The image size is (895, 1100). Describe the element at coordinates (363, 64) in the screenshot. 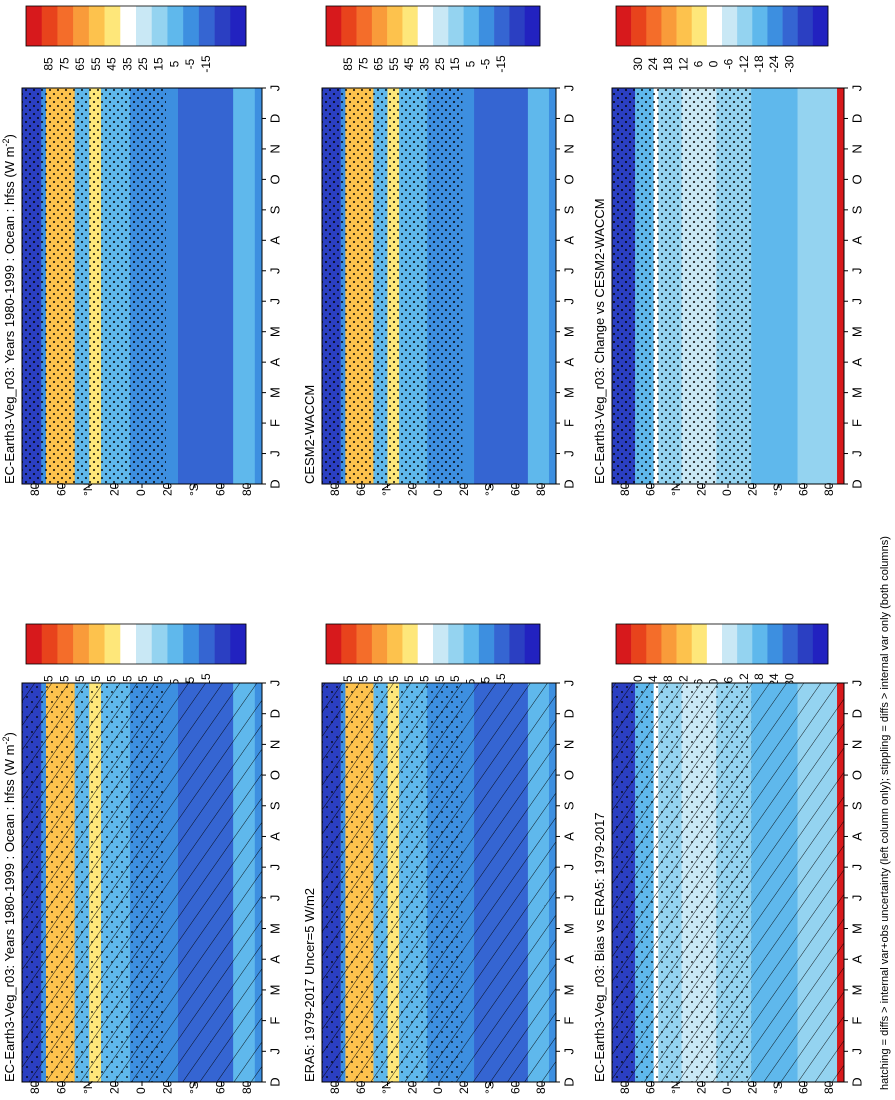

I see `colorbar-tick-label: 75` at that location.